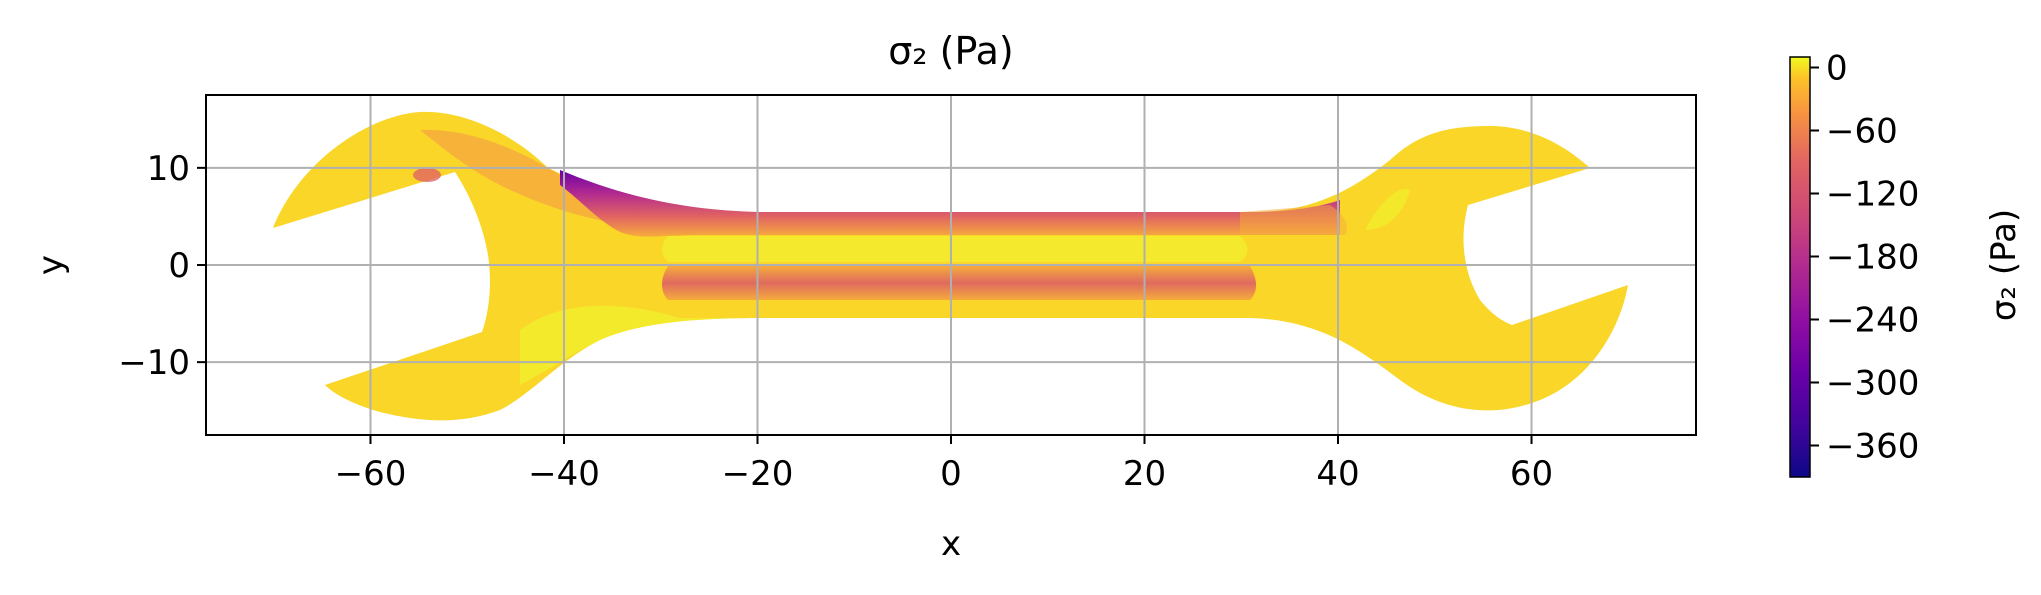 This screenshot has width=2041, height=595. I want to click on x-tick-label: −60, so click(371, 474).